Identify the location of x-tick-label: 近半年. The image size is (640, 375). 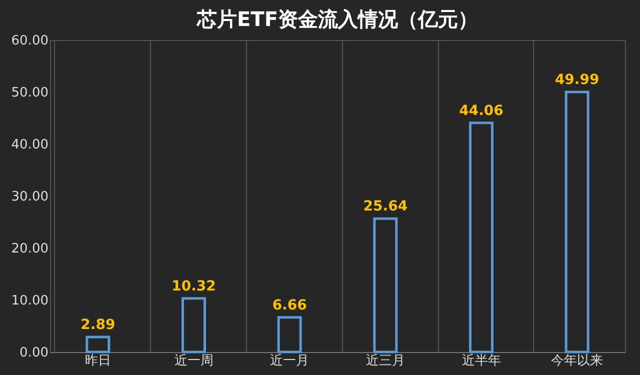
(481, 361).